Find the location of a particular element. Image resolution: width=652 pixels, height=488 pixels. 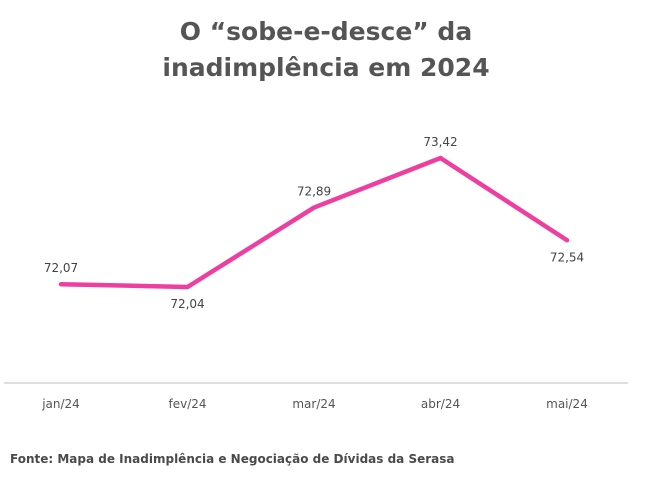

x-tick-label: abr/24 is located at coordinates (440, 404).